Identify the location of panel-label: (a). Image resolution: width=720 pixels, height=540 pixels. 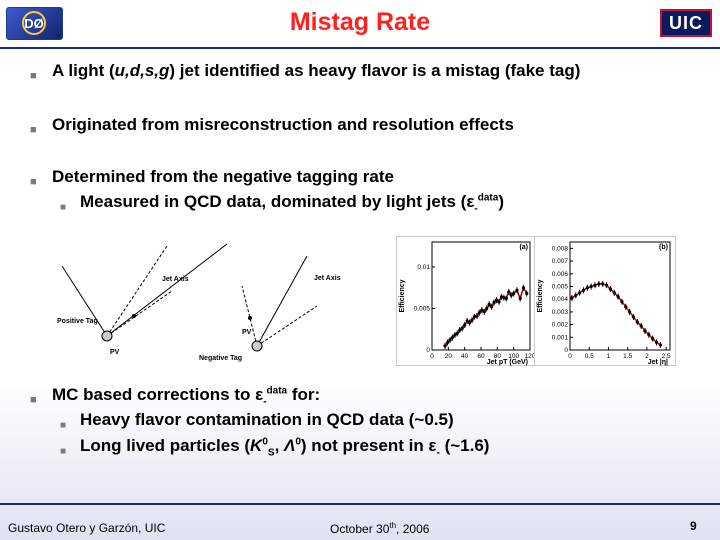
(523, 247).